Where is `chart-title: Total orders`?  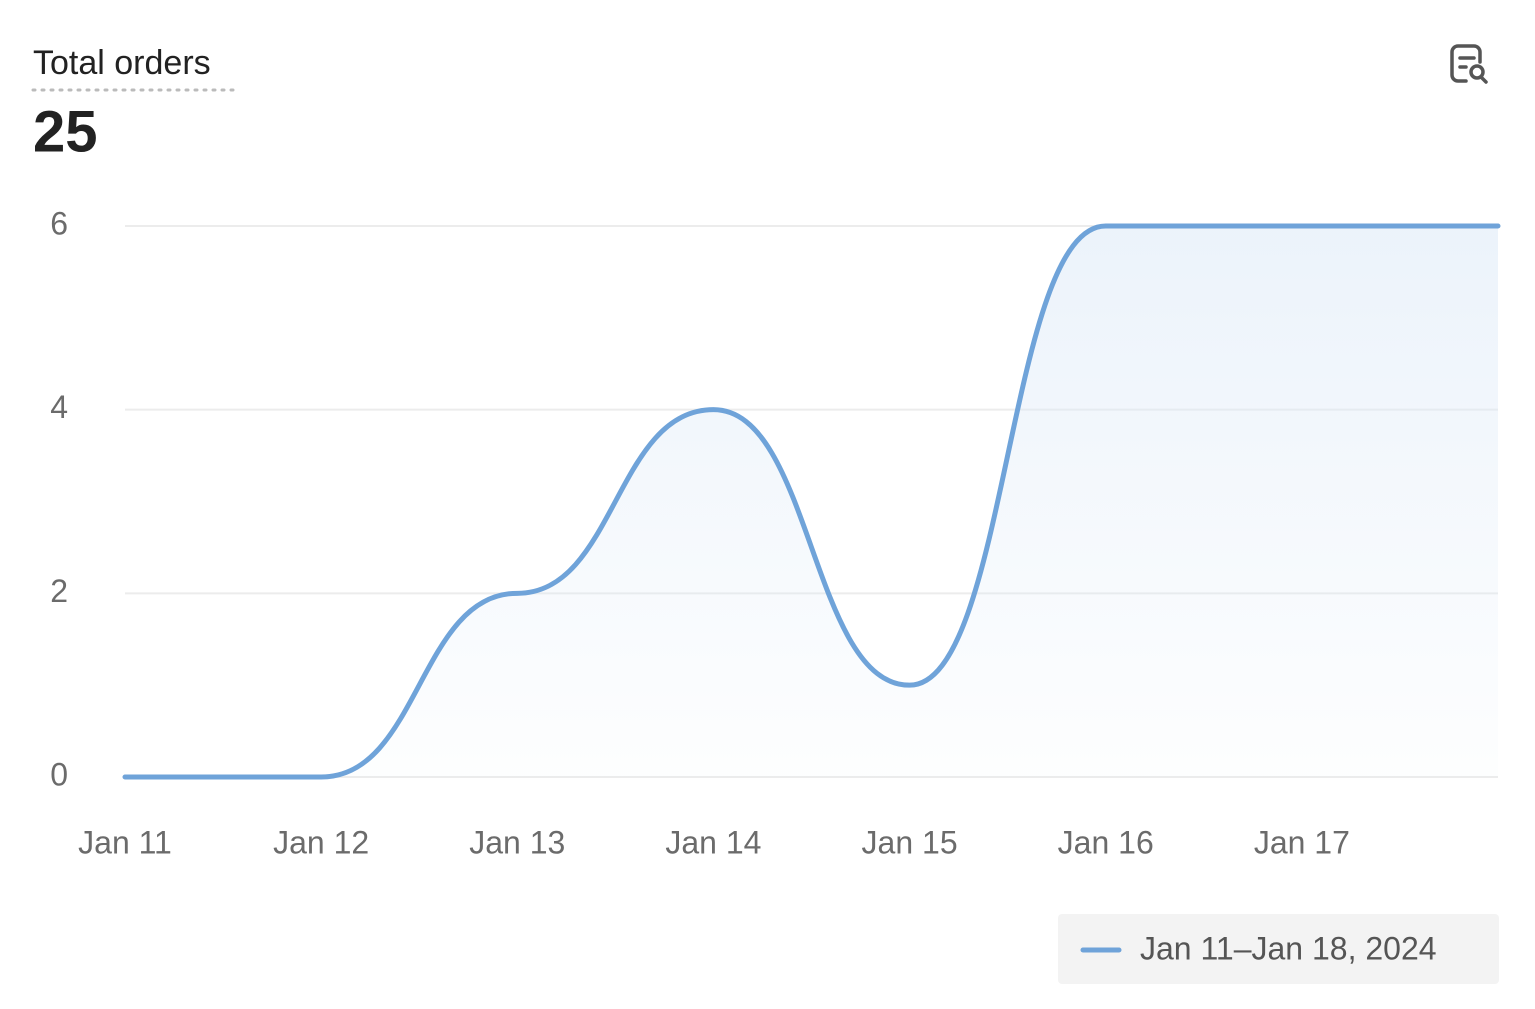
chart-title: Total orders is located at coordinates (122, 63).